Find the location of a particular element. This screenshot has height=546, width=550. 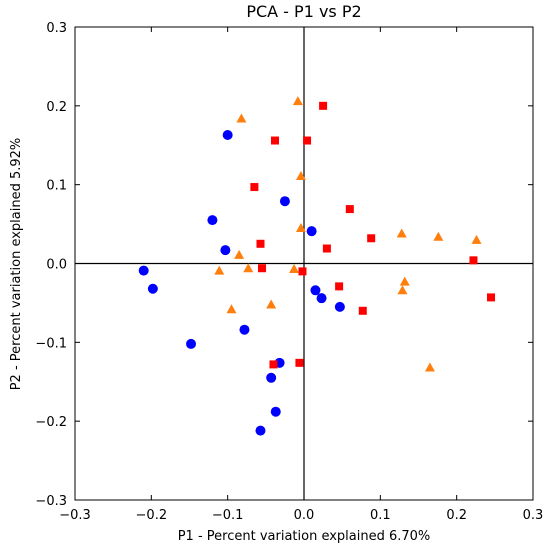

x-tick-label: 0.0 is located at coordinates (304, 515).